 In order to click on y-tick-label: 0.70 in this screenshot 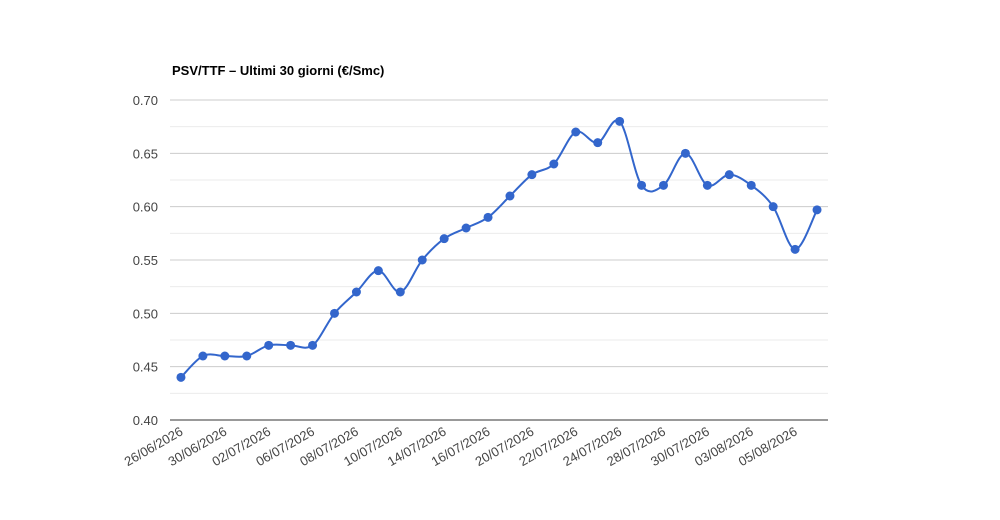, I will do `click(145, 100)`.